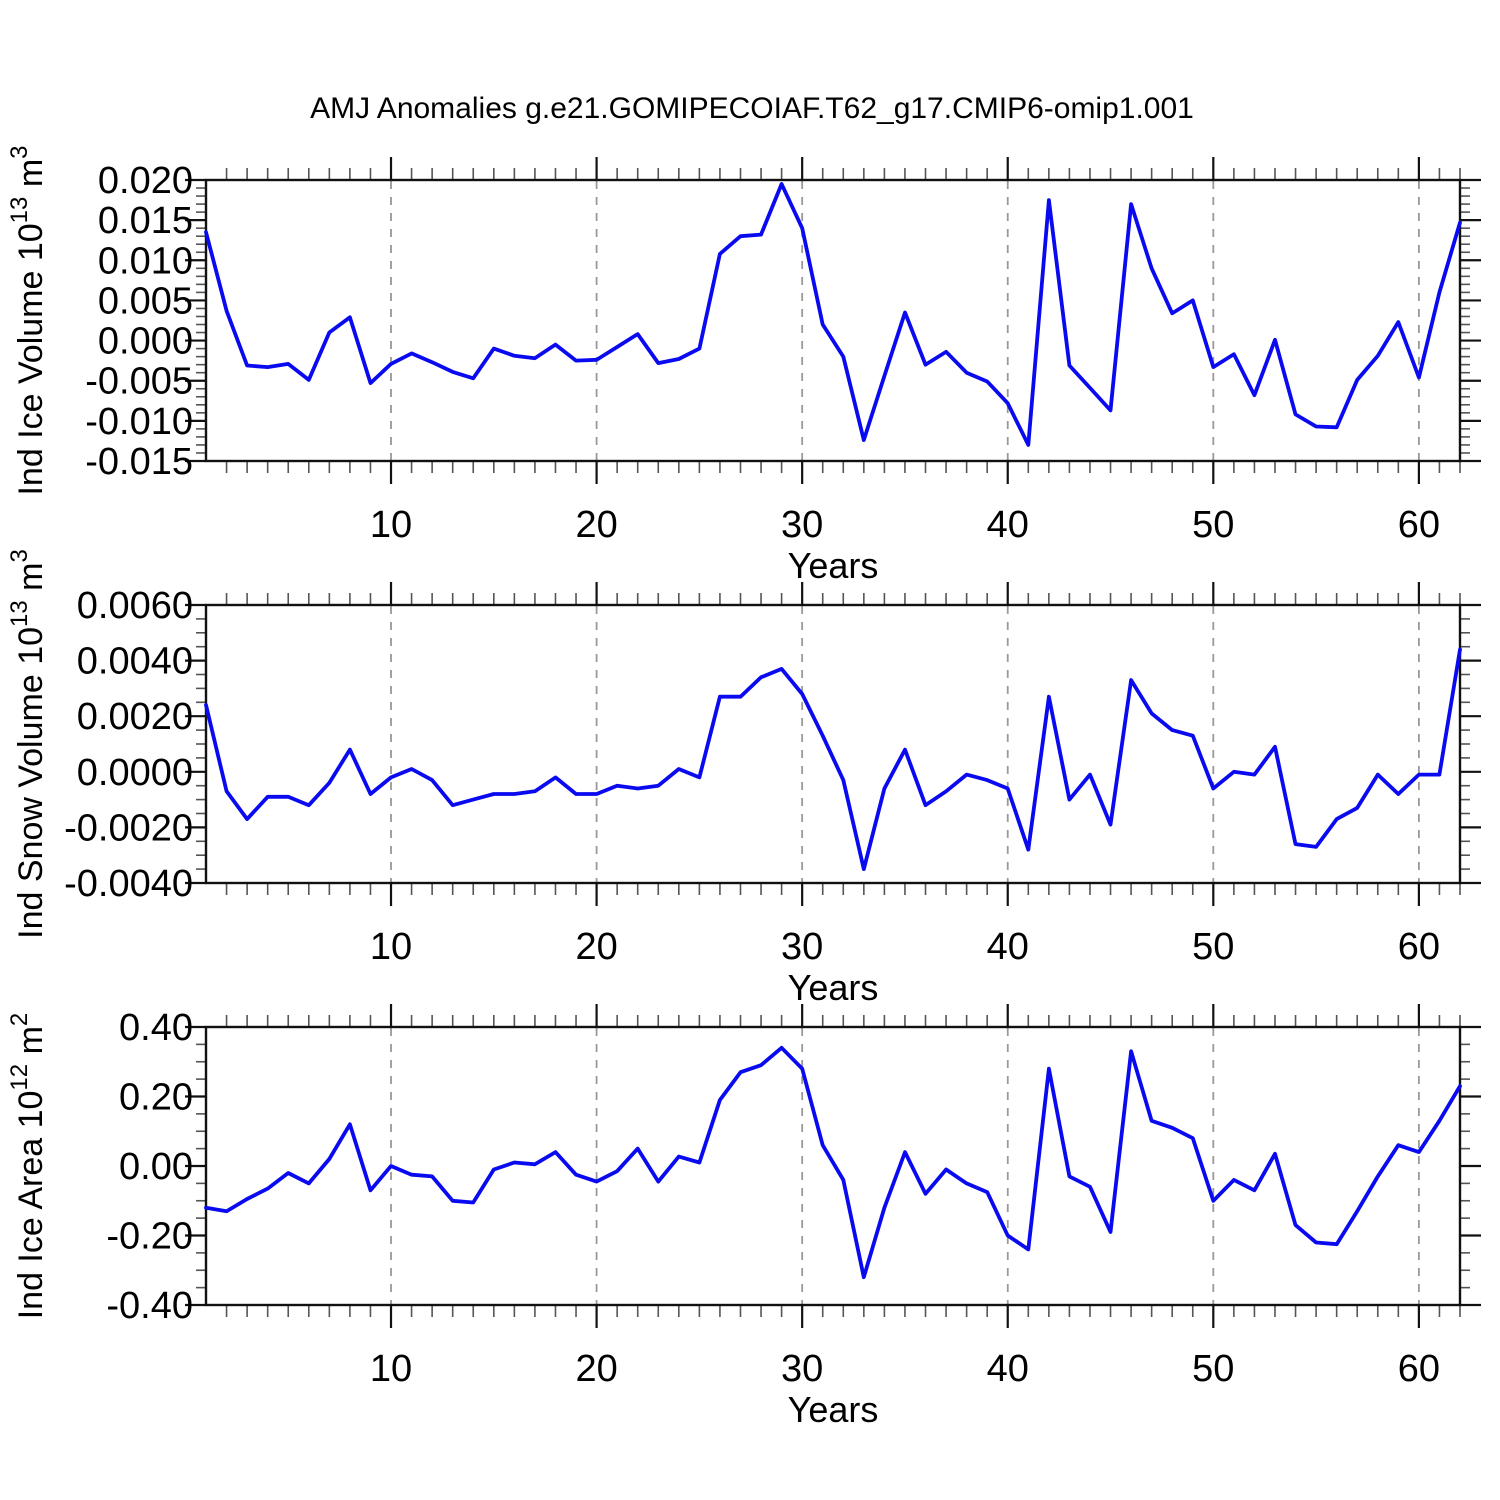 This screenshot has height=1500, width=1500. I want to click on y-tick-labels: -0.40 -0.20 0.00 0.20 0.40, so click(149, 1167).